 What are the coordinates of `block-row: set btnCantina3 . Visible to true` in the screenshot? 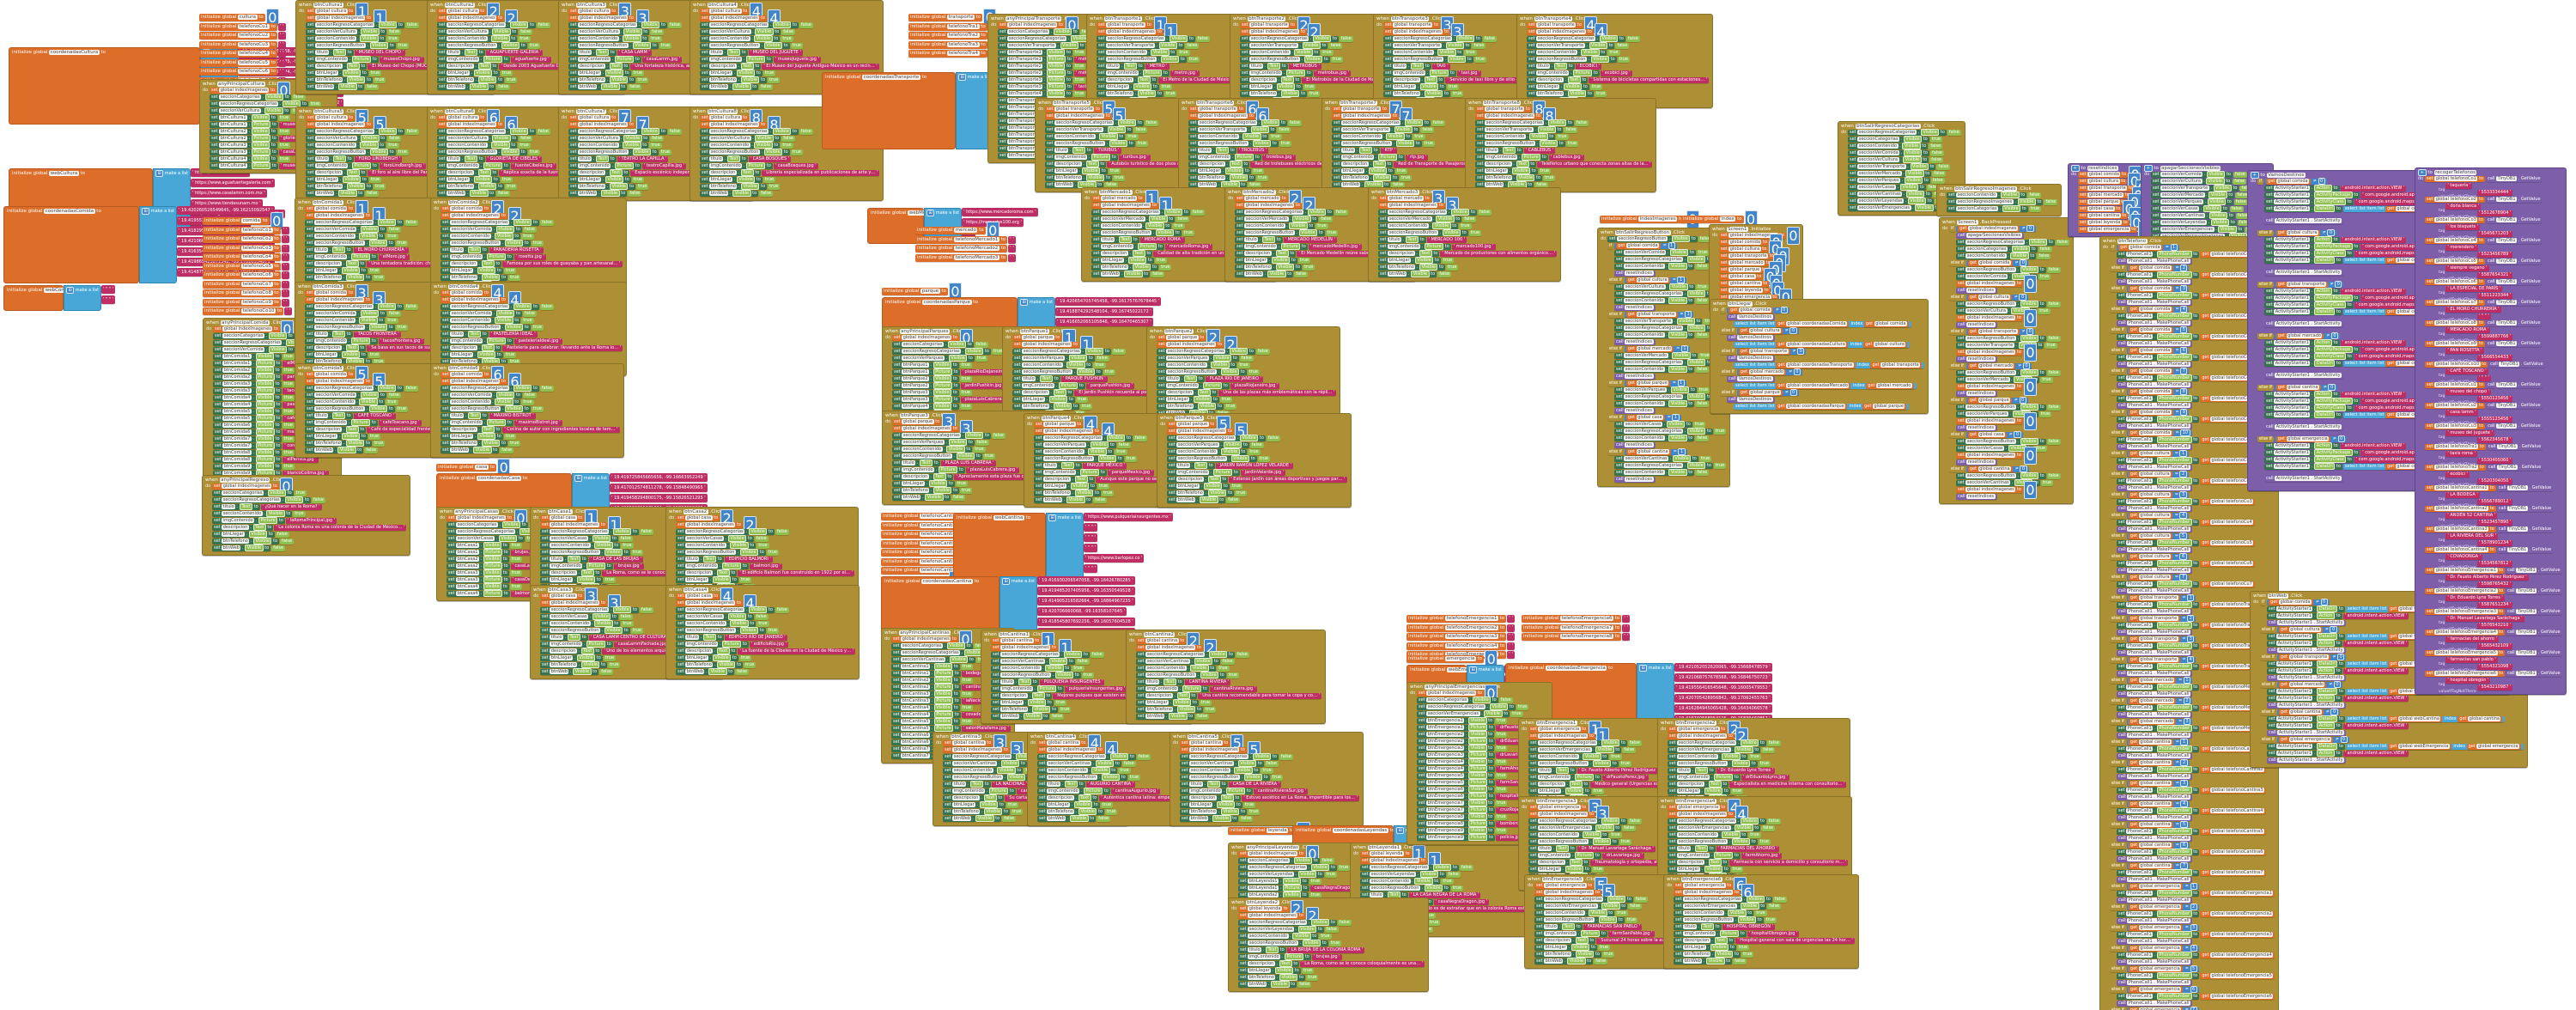 It's located at (951, 694).